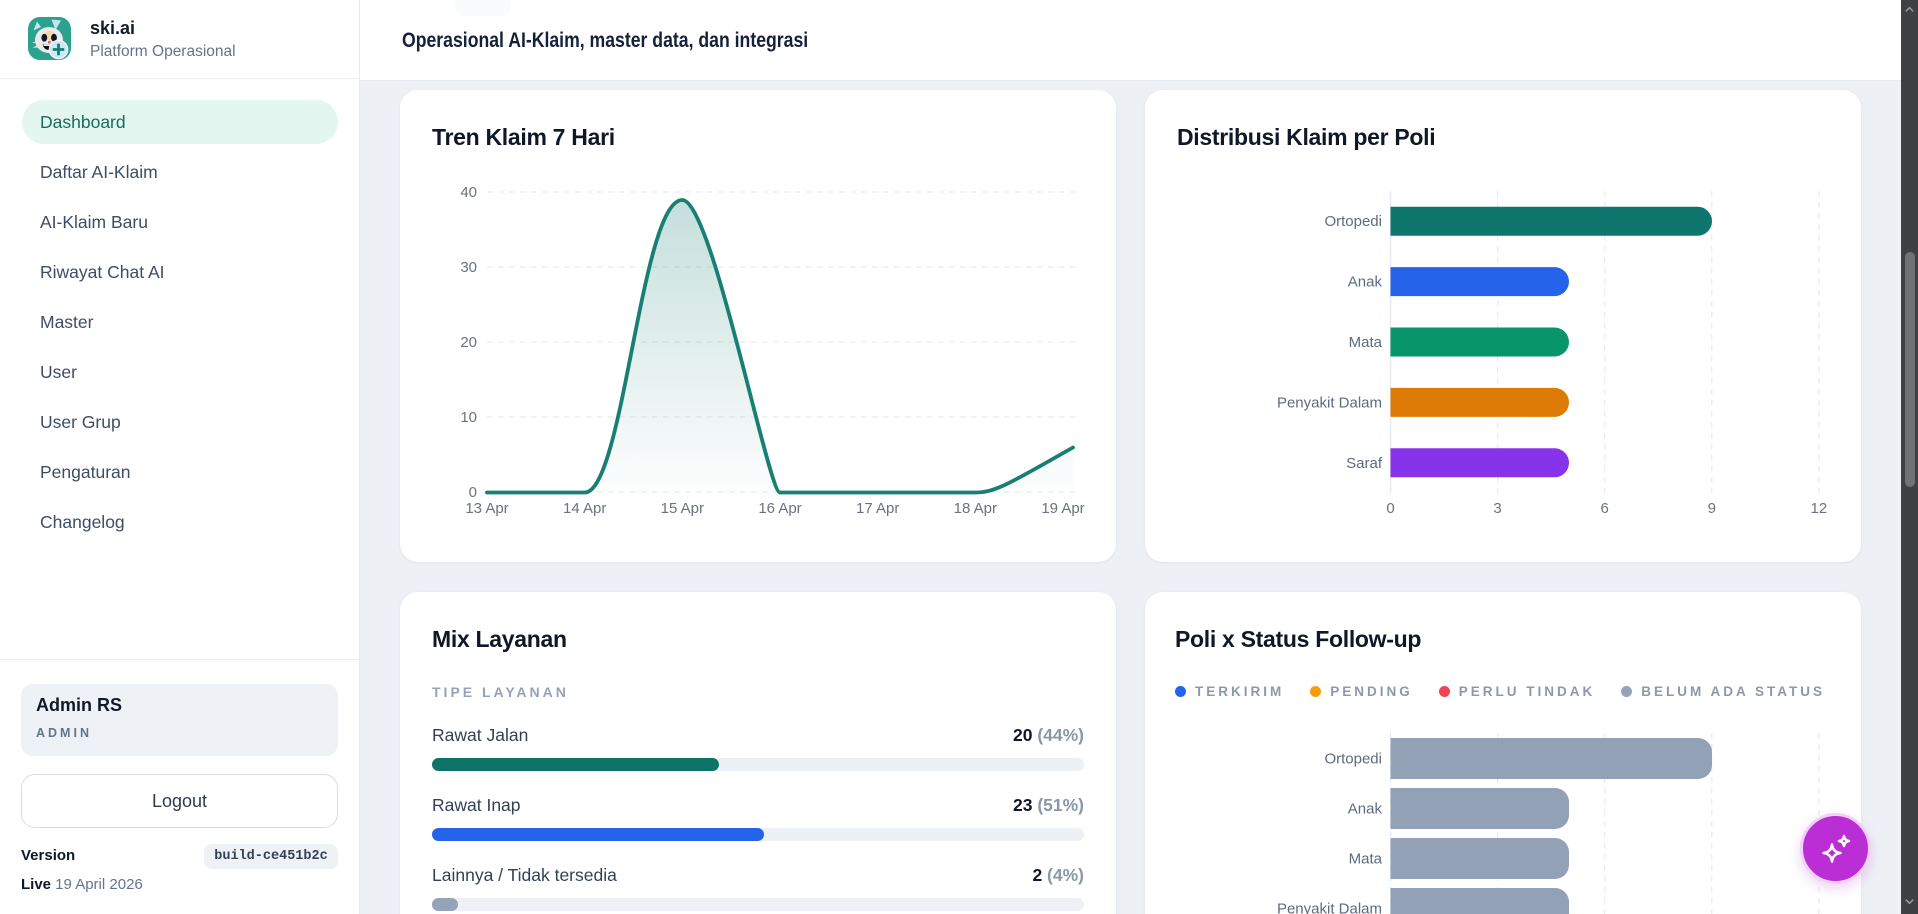 This screenshot has width=1918, height=914. Describe the element at coordinates (877, 508) in the screenshot. I see `svg-text: 17 Apr` at that location.